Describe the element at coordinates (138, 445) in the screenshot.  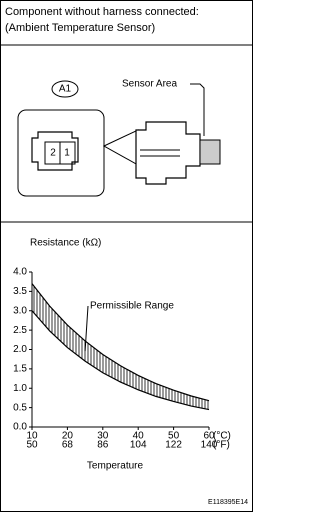
I see `x-tick-label-secondary: 104` at that location.